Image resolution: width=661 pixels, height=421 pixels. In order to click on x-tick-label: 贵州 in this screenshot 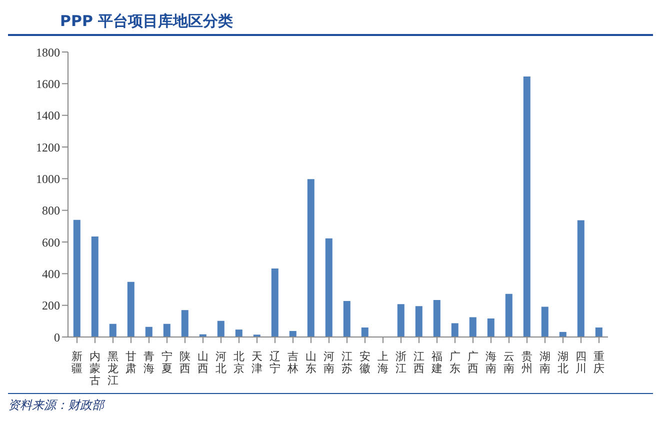, I will do `click(527, 362)`.